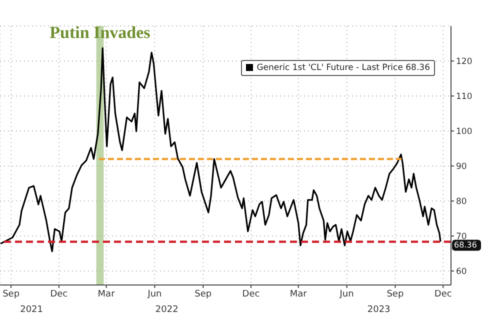 The height and width of the screenshot is (331, 485). Describe the element at coordinates (31, 310) in the screenshot. I see `text: 2021` at that location.